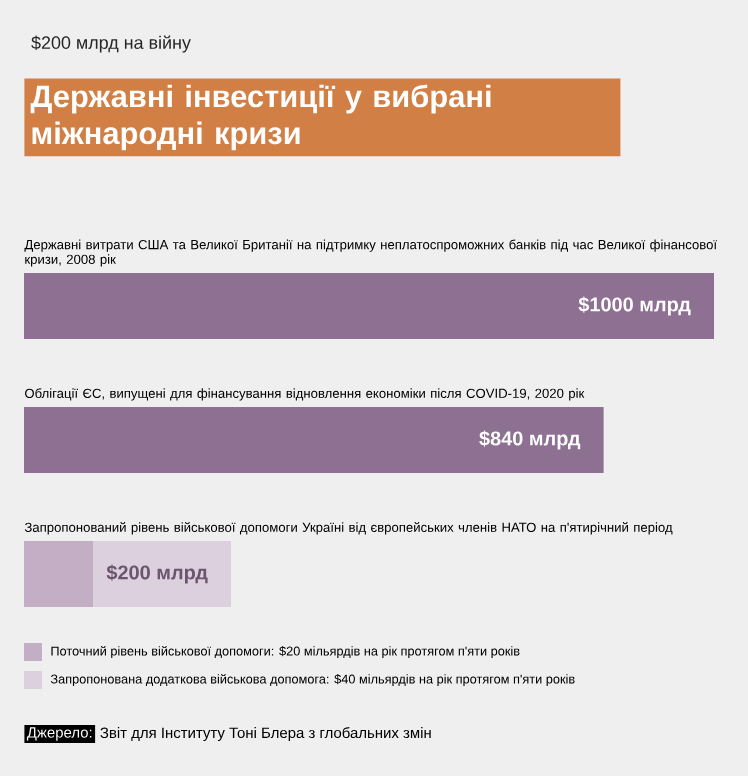 The height and width of the screenshot is (776, 748). Describe the element at coordinates (260, 117) in the screenshot. I see `chart-title: Державні інвестиції у вибрані міжнародні кризи` at that location.